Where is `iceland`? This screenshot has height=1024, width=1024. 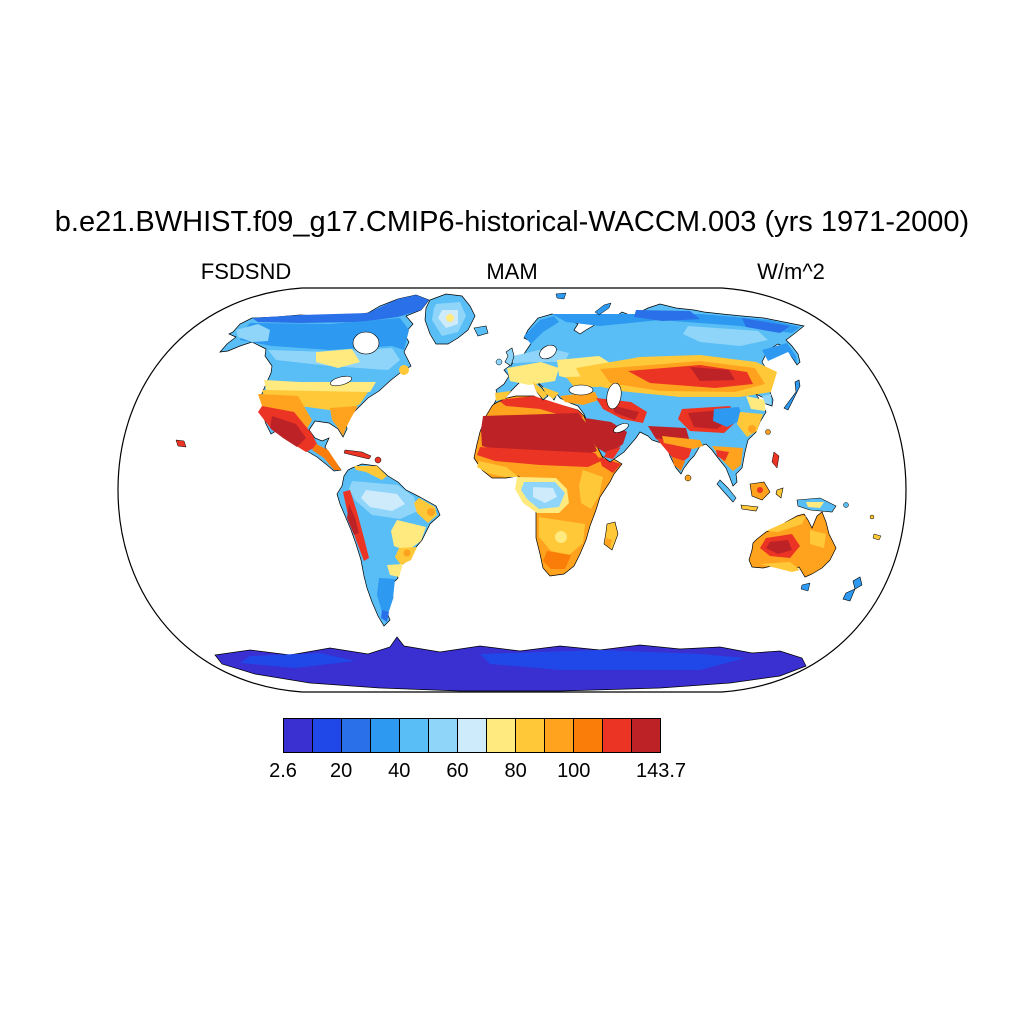 iceland is located at coordinates (481, 331).